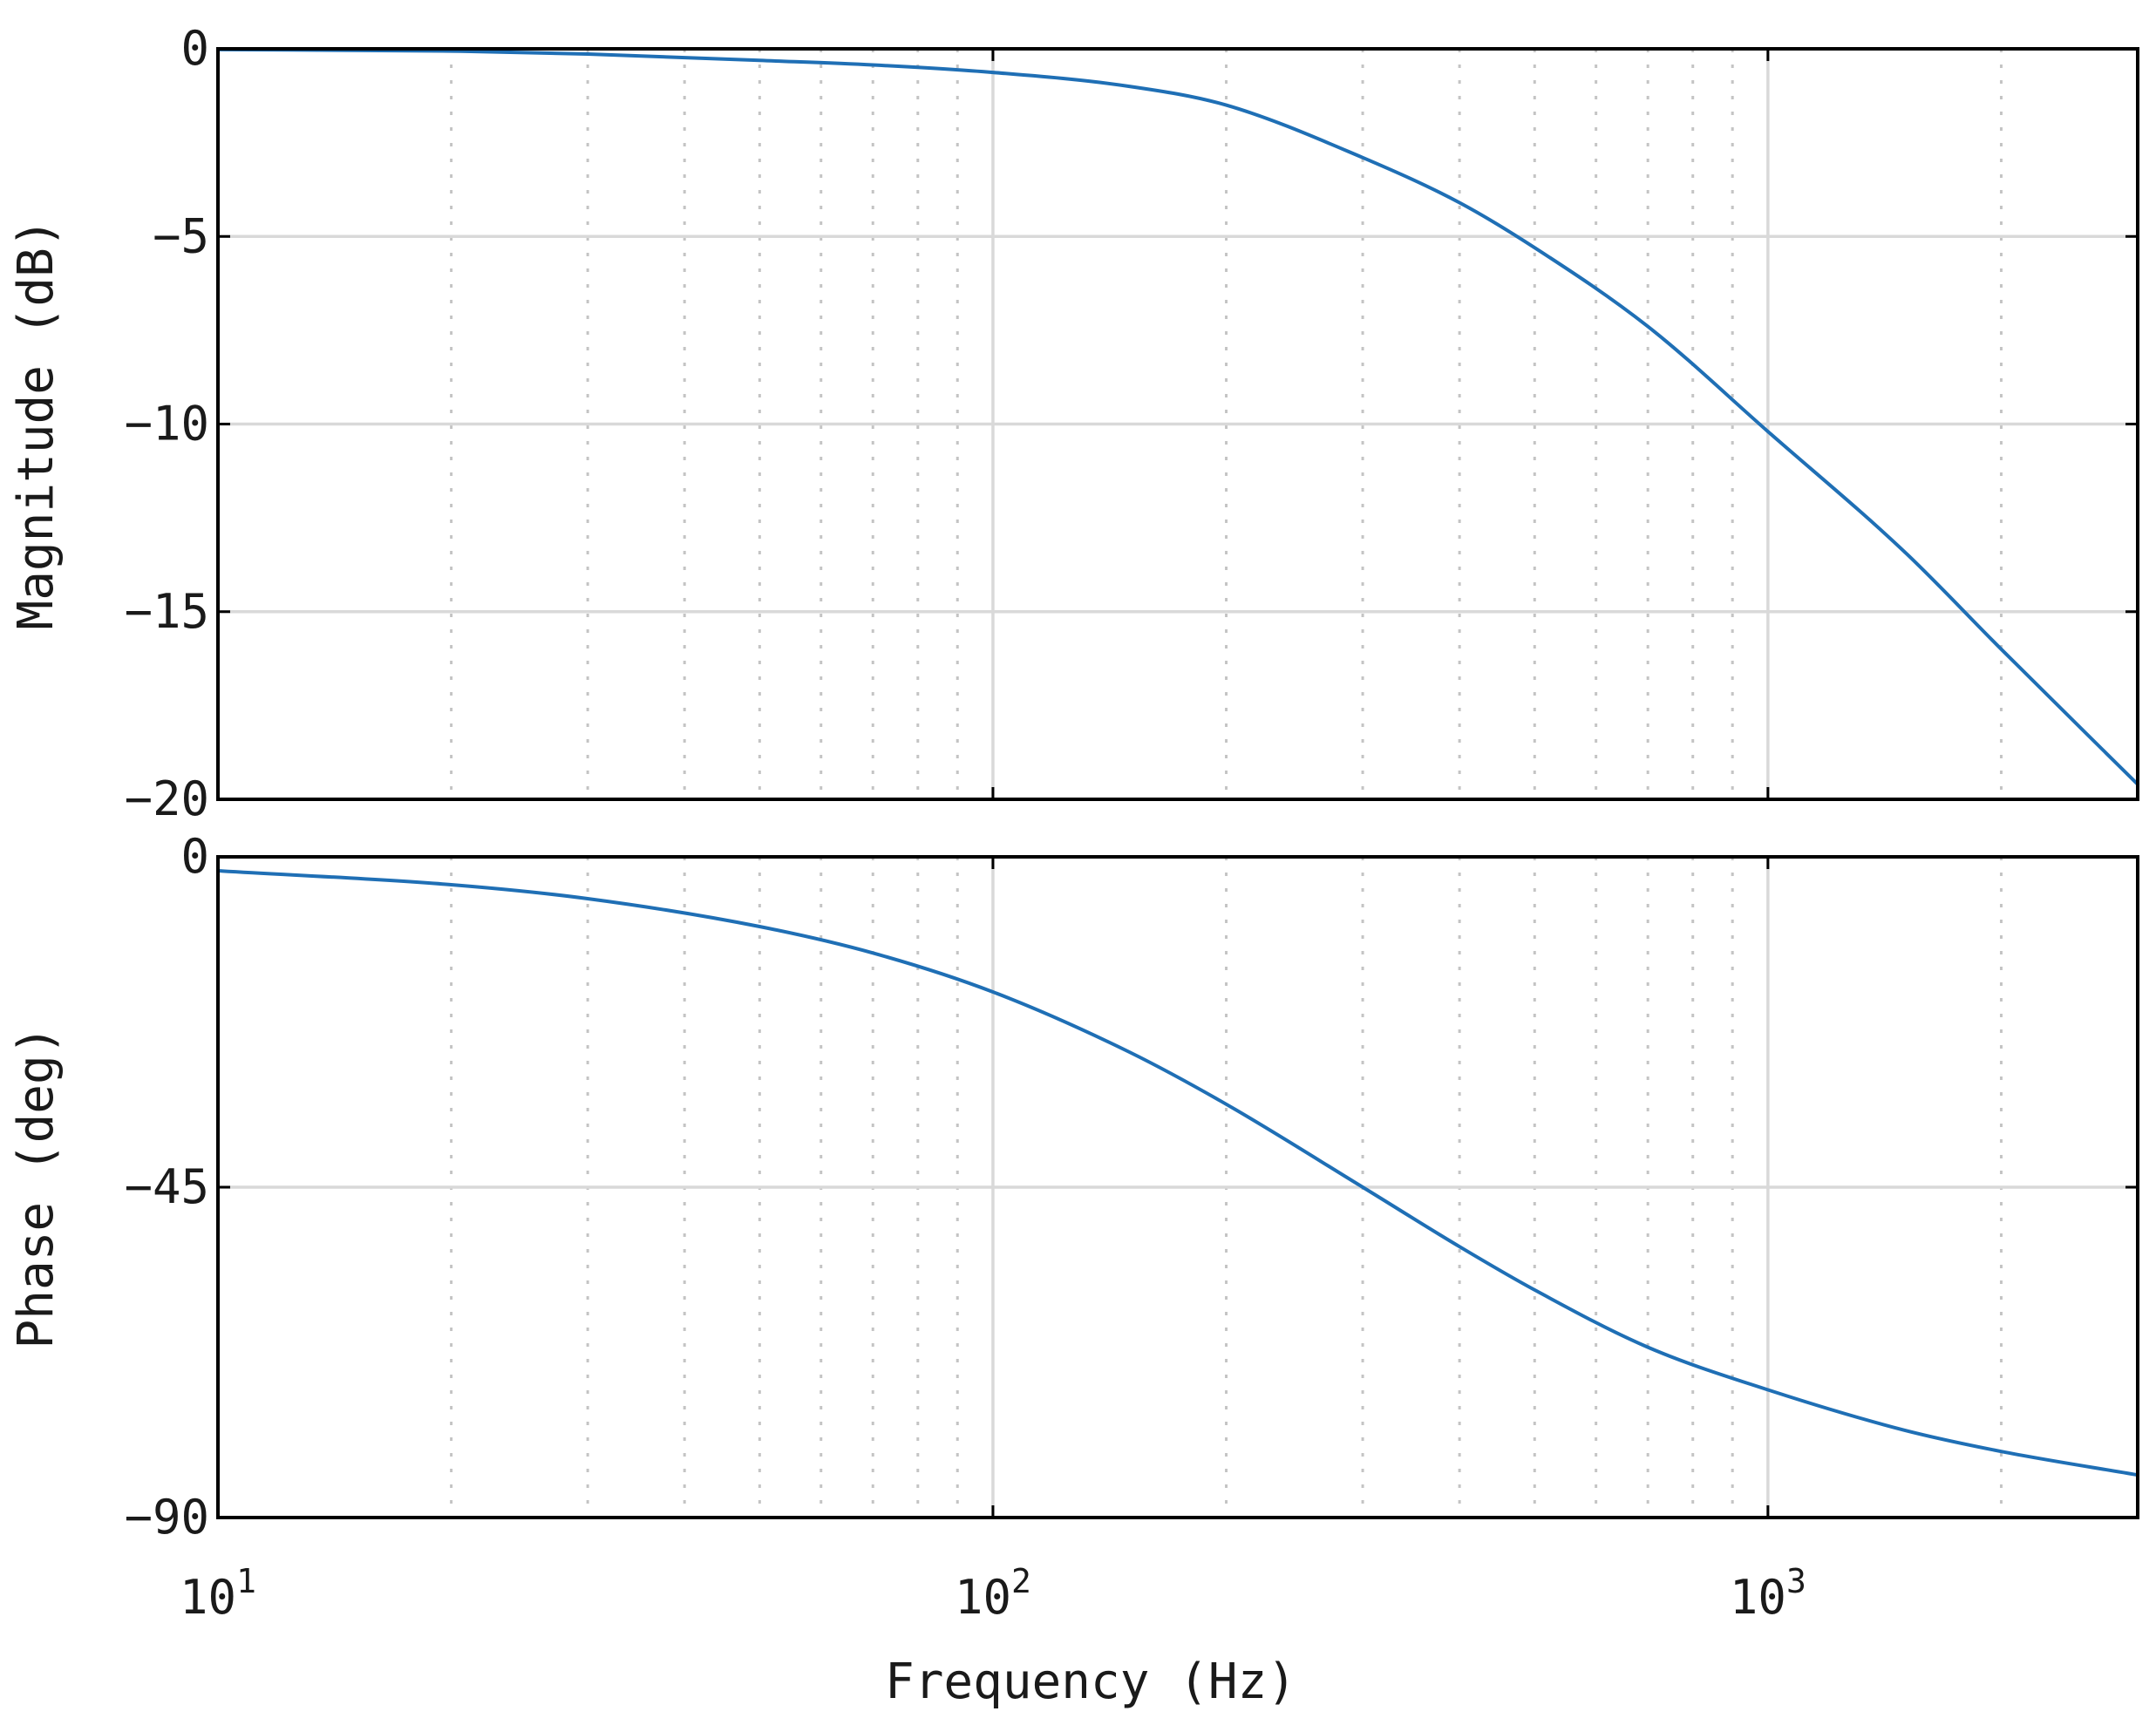 This screenshot has height=1725, width=2156. What do you see at coordinates (194, 856) in the screenshot?
I see `phase-y-tick-label: 0` at bounding box center [194, 856].